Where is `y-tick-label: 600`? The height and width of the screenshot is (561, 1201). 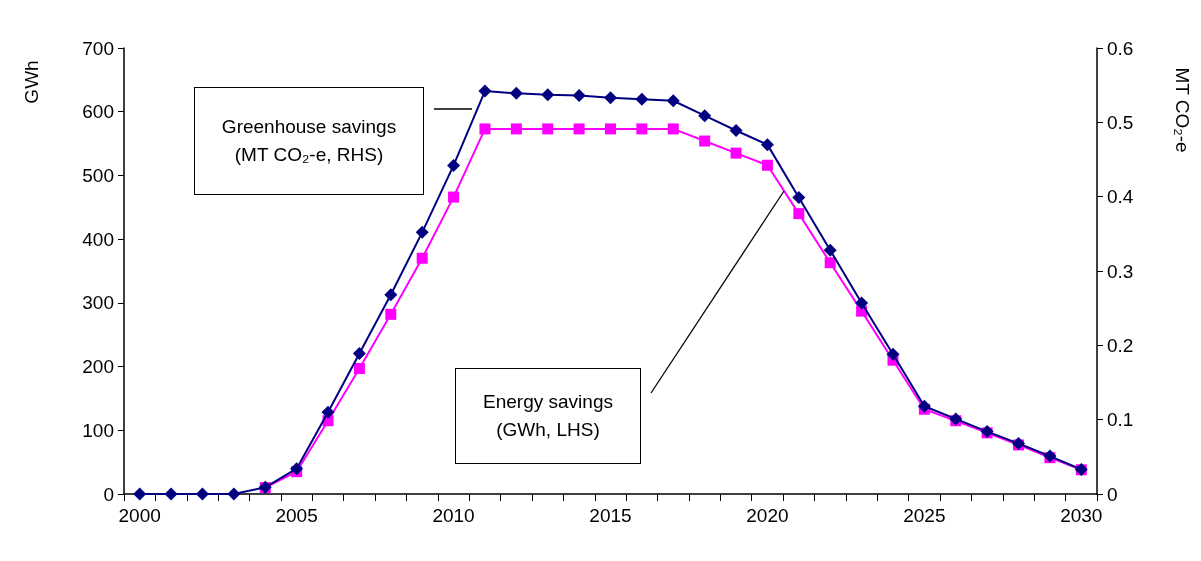 y-tick-label: 600 is located at coordinates (98, 112).